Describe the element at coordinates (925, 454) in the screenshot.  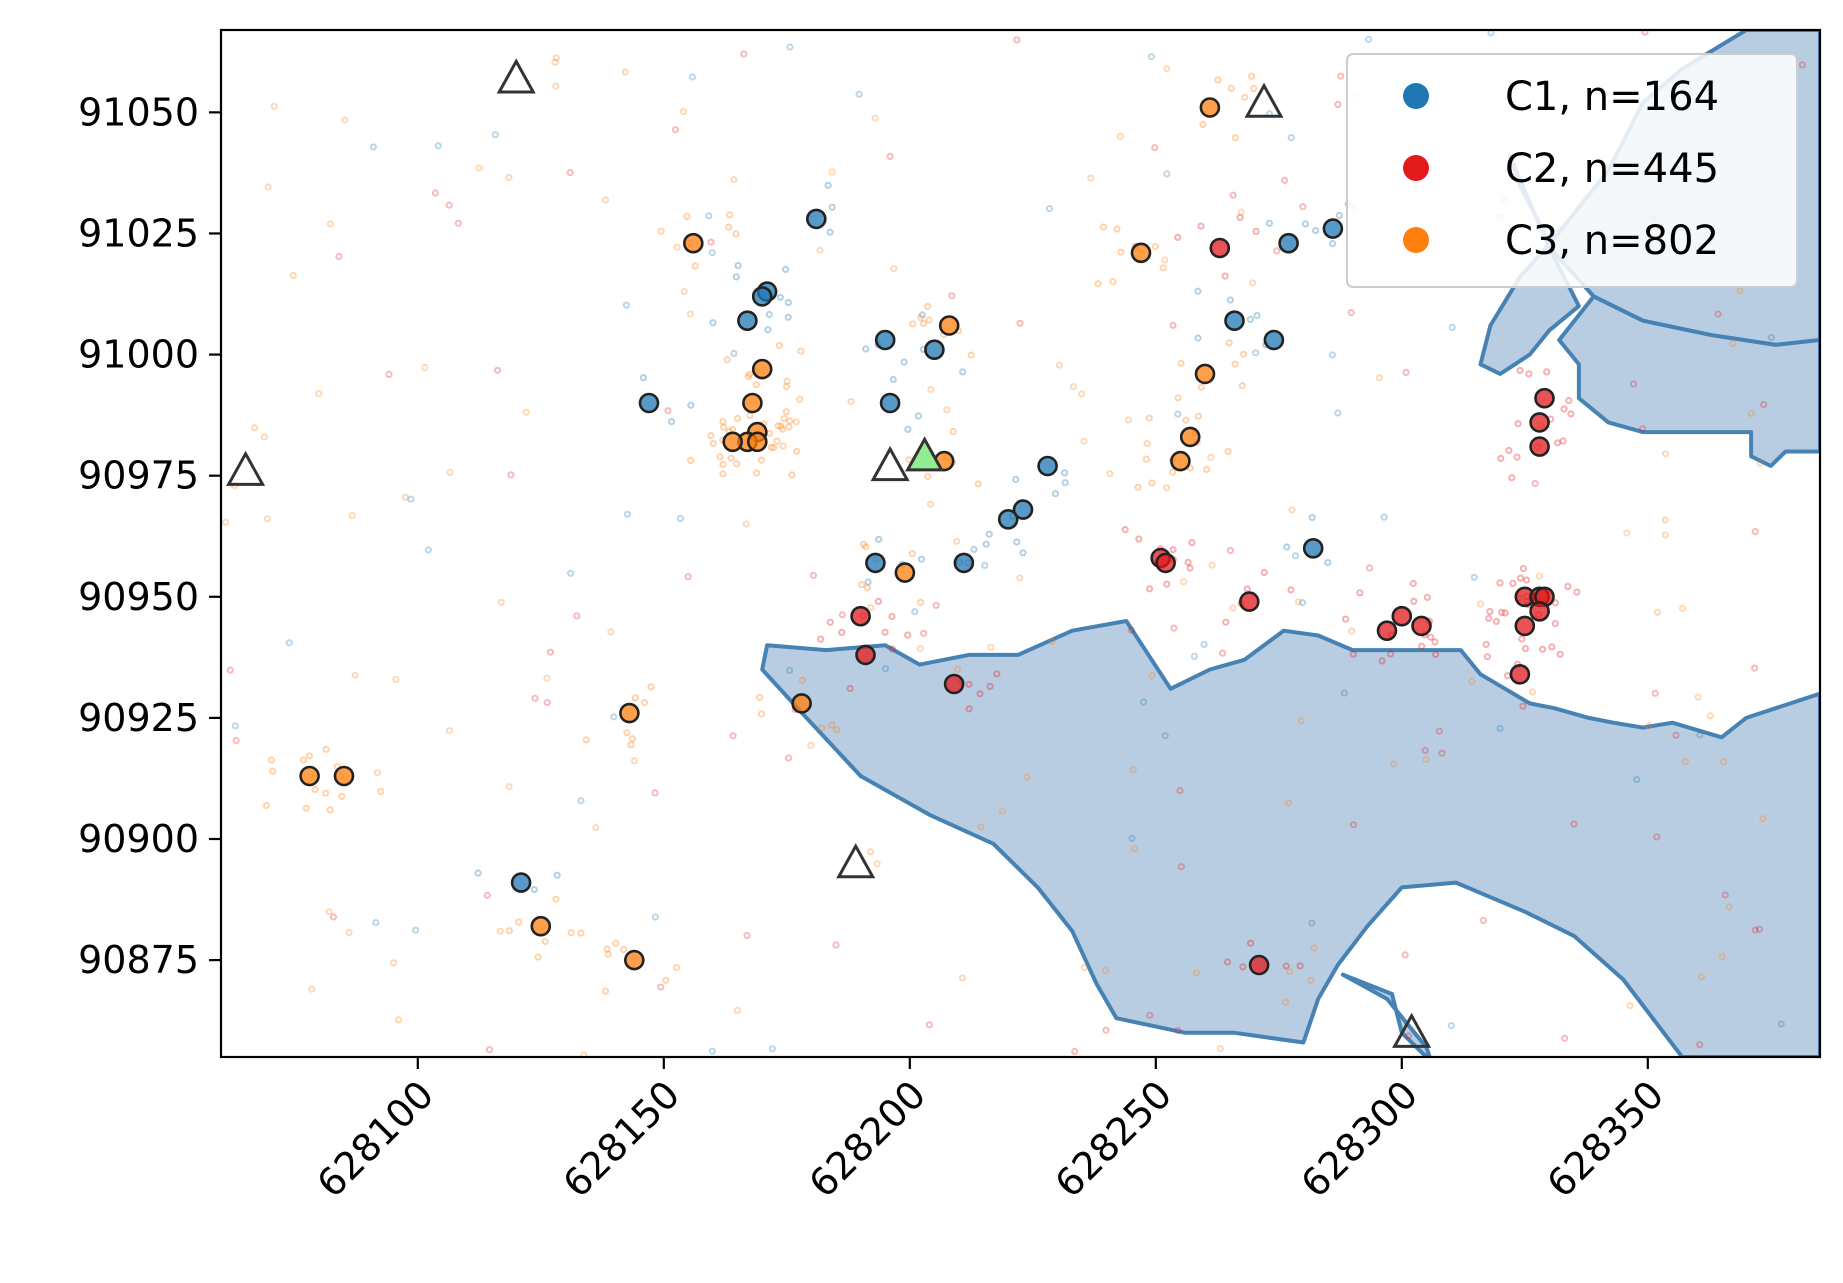
I see `highlighted-triangle-marker` at that location.